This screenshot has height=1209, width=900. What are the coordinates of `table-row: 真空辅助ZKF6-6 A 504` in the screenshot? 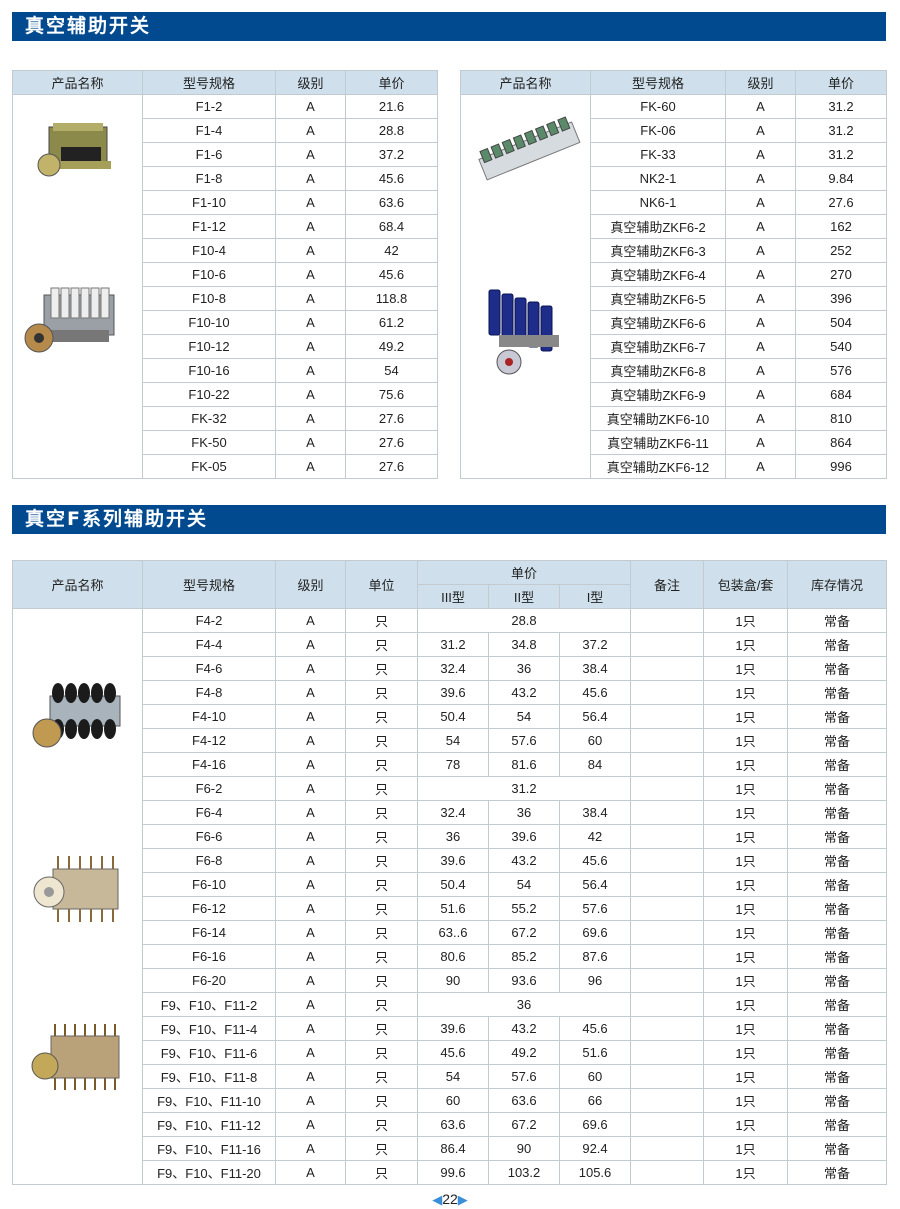 It's located at (674, 322).